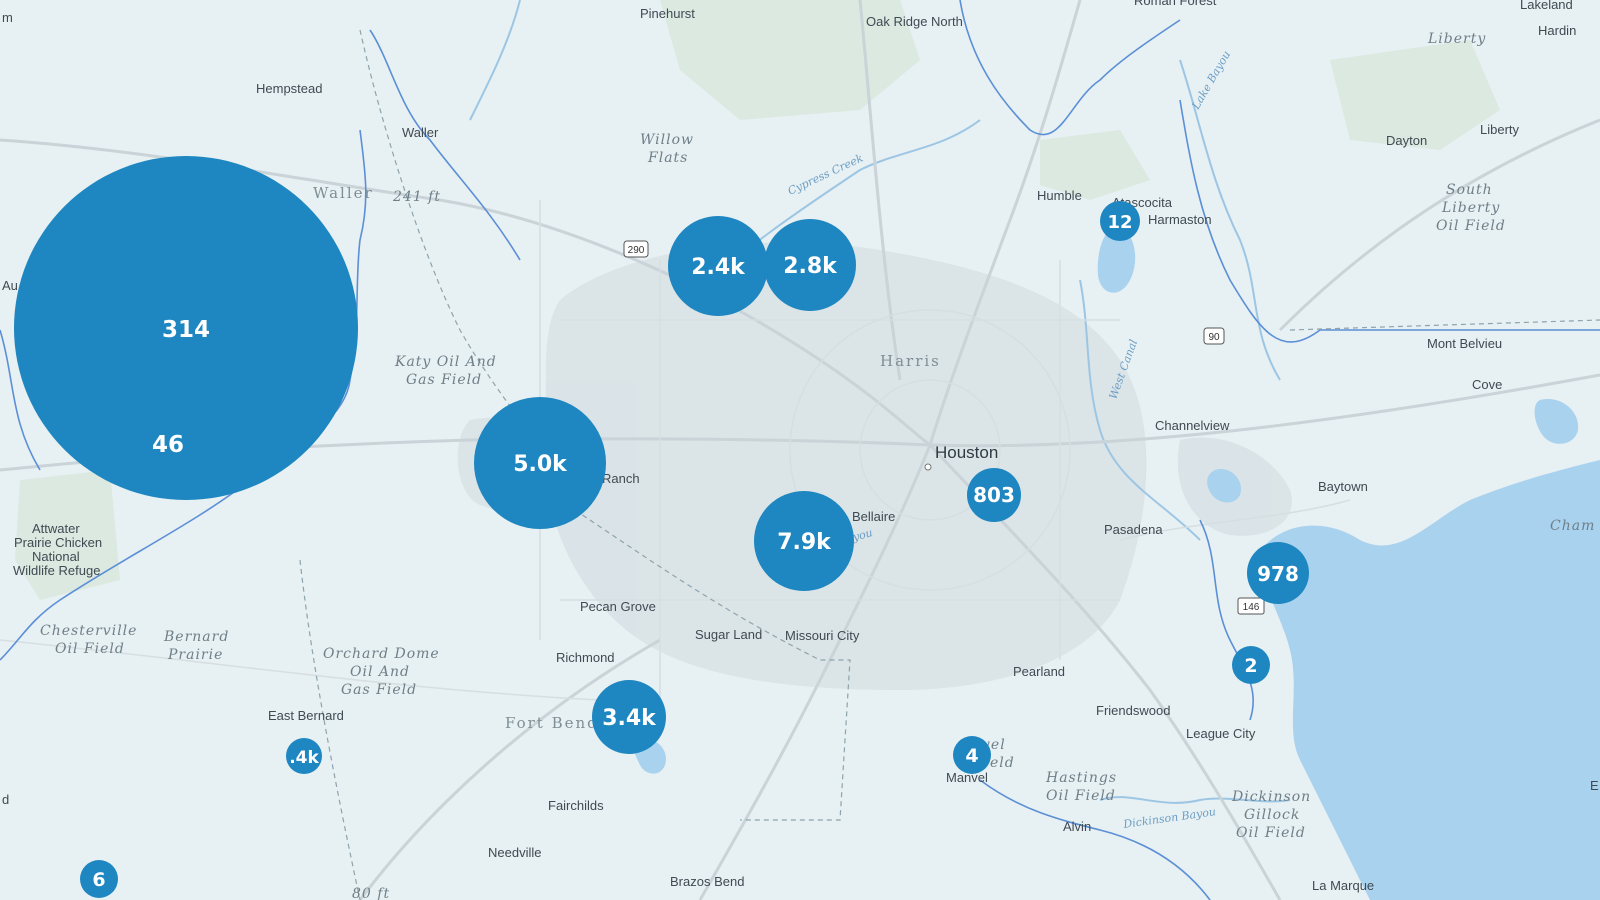 The image size is (1600, 900). I want to click on place-pinehurst: Pinehurst, so click(667, 13).